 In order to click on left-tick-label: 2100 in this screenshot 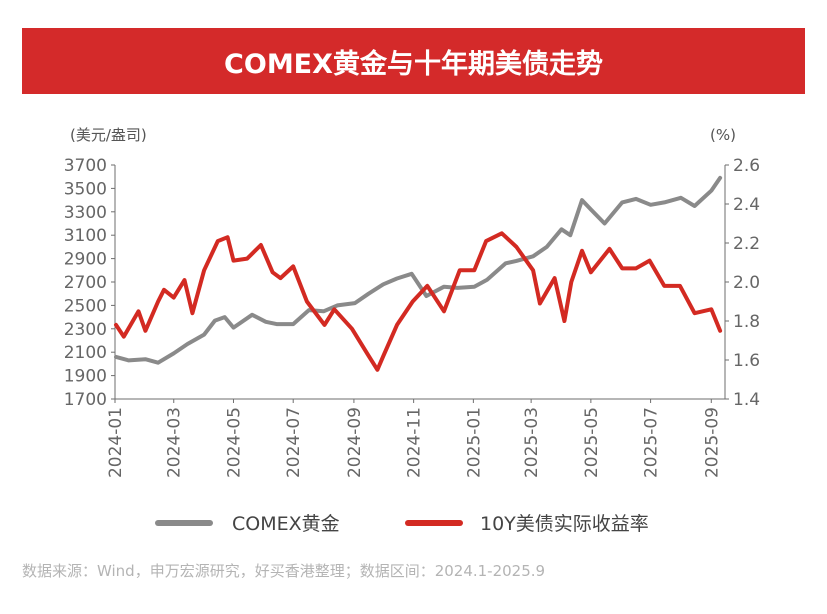, I will do `click(85, 353)`.